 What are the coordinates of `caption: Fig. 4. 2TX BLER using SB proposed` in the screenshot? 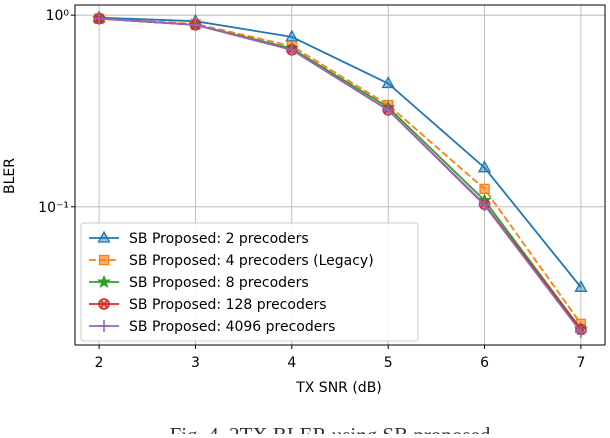 It's located at (330, 428).